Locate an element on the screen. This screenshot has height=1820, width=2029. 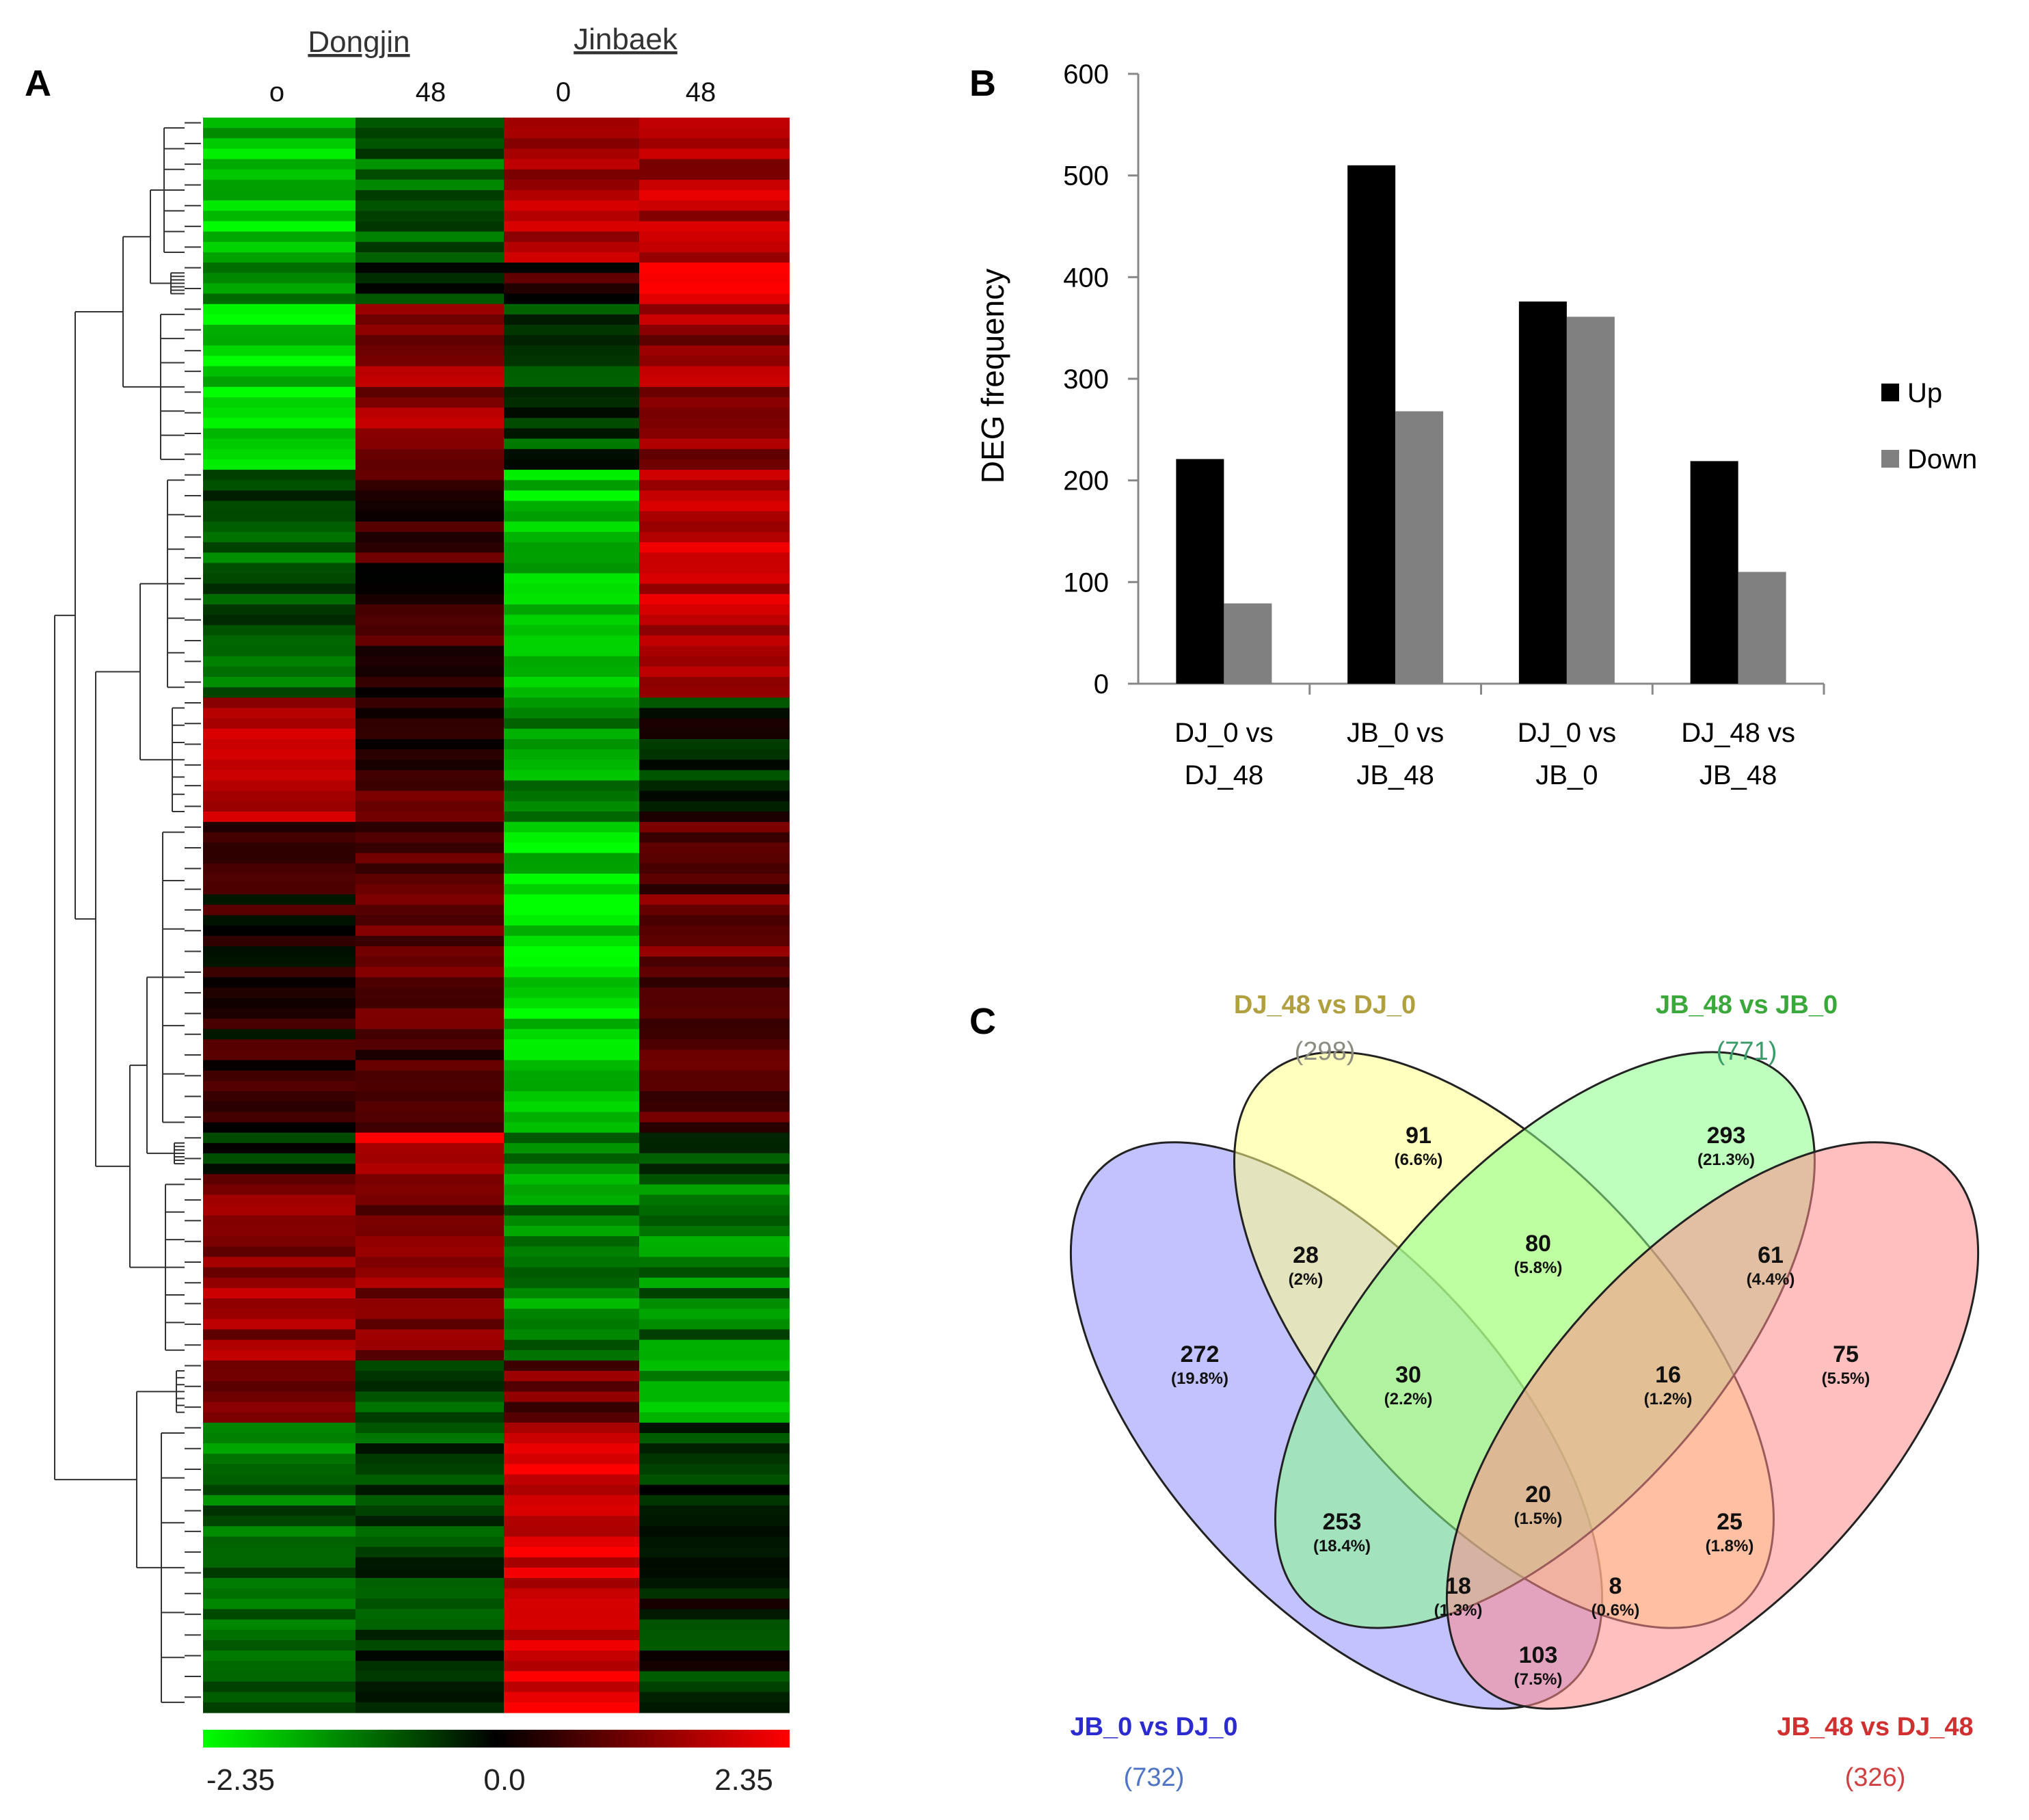
venn-region-count: 253 is located at coordinates (1342, 1522).